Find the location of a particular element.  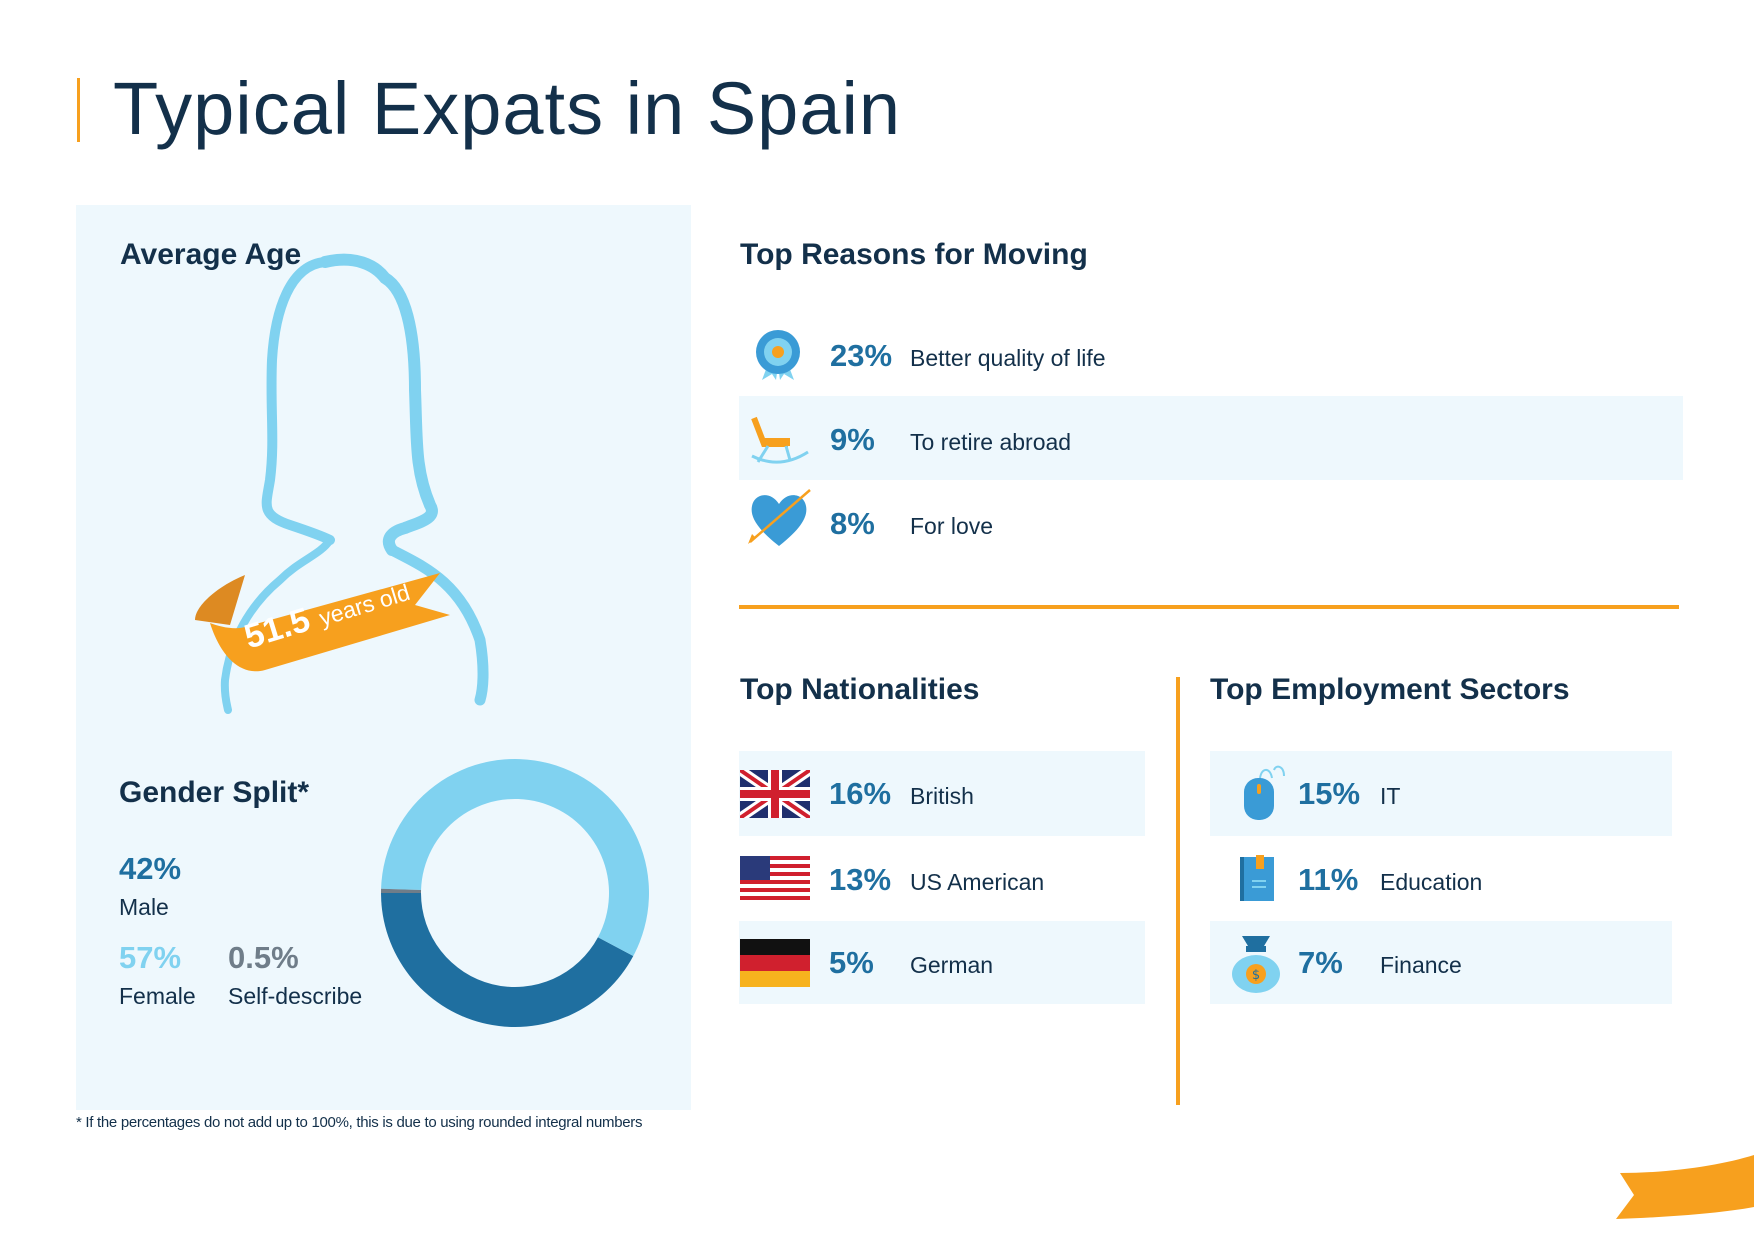

us-flag-icon is located at coordinates (775, 880).